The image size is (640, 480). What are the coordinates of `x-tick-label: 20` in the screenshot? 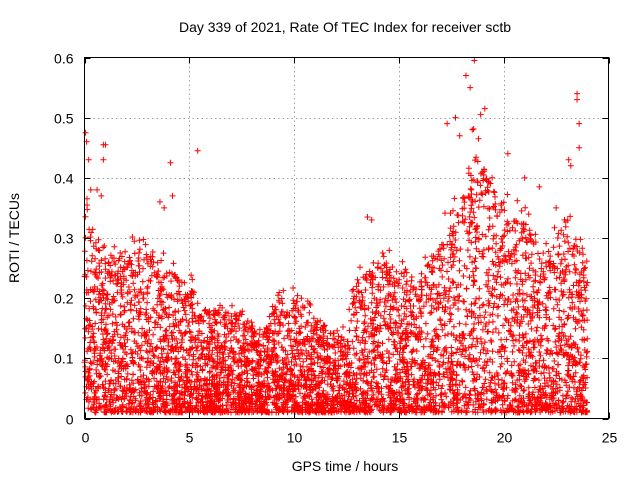 It's located at (505, 438).